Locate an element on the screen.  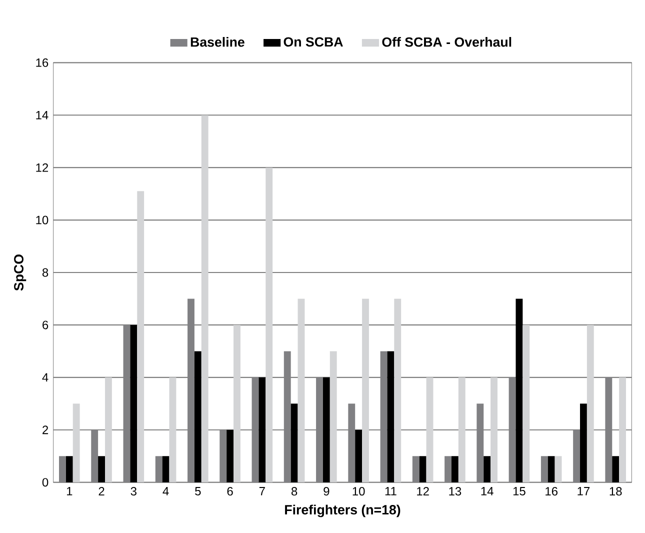
x-axis-title: Firefighters (n=18) is located at coordinates (342, 511).